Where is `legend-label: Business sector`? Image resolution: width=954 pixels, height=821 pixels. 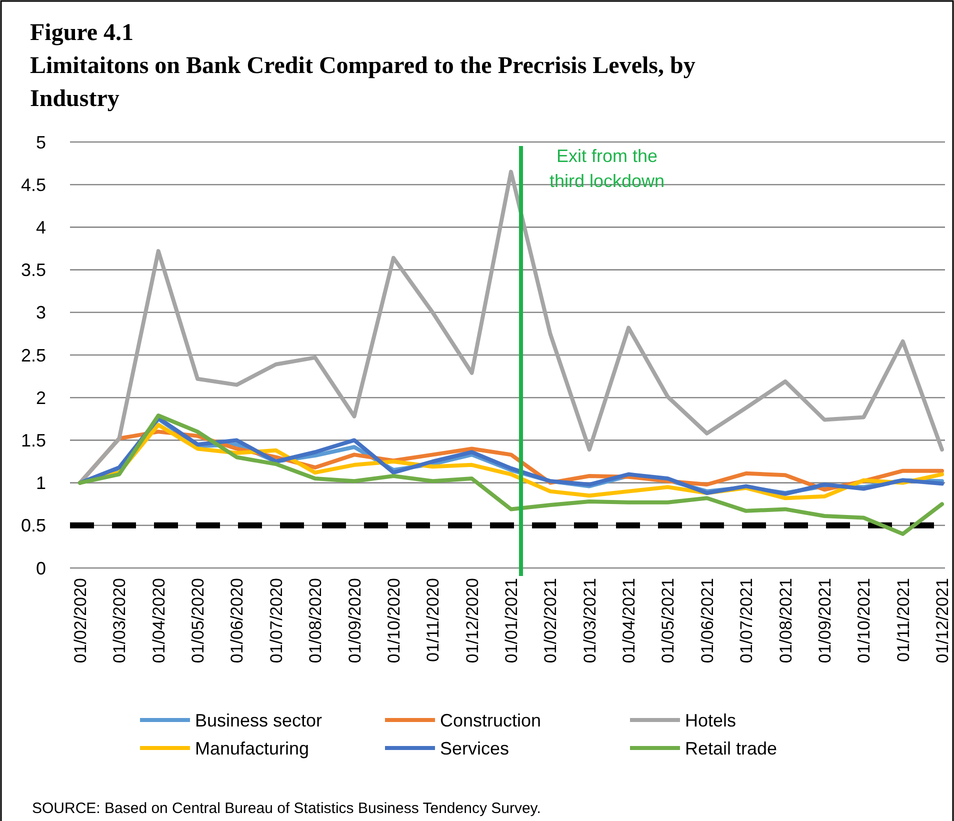 legend-label: Business sector is located at coordinates (258, 720).